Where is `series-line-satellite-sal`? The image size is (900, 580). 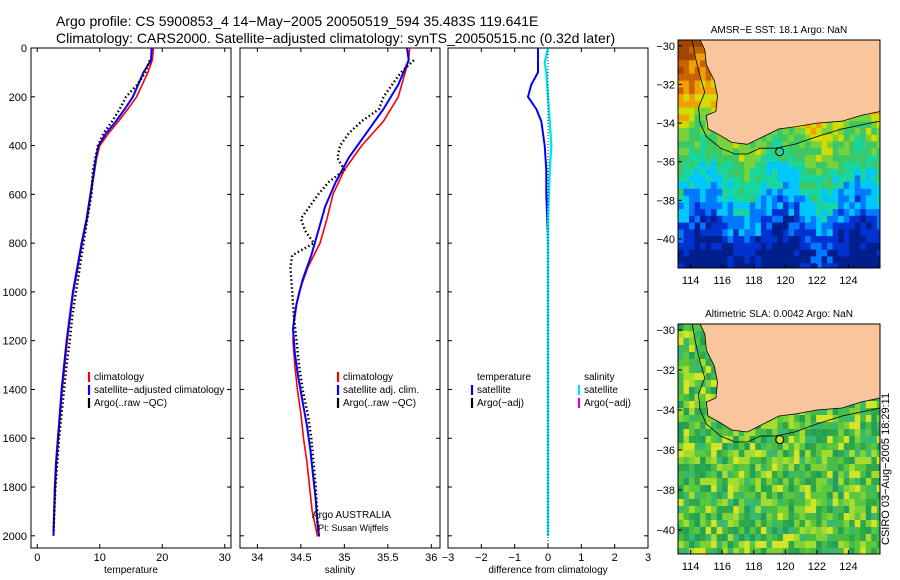 series-line-satellite-sal is located at coordinates (351, 292).